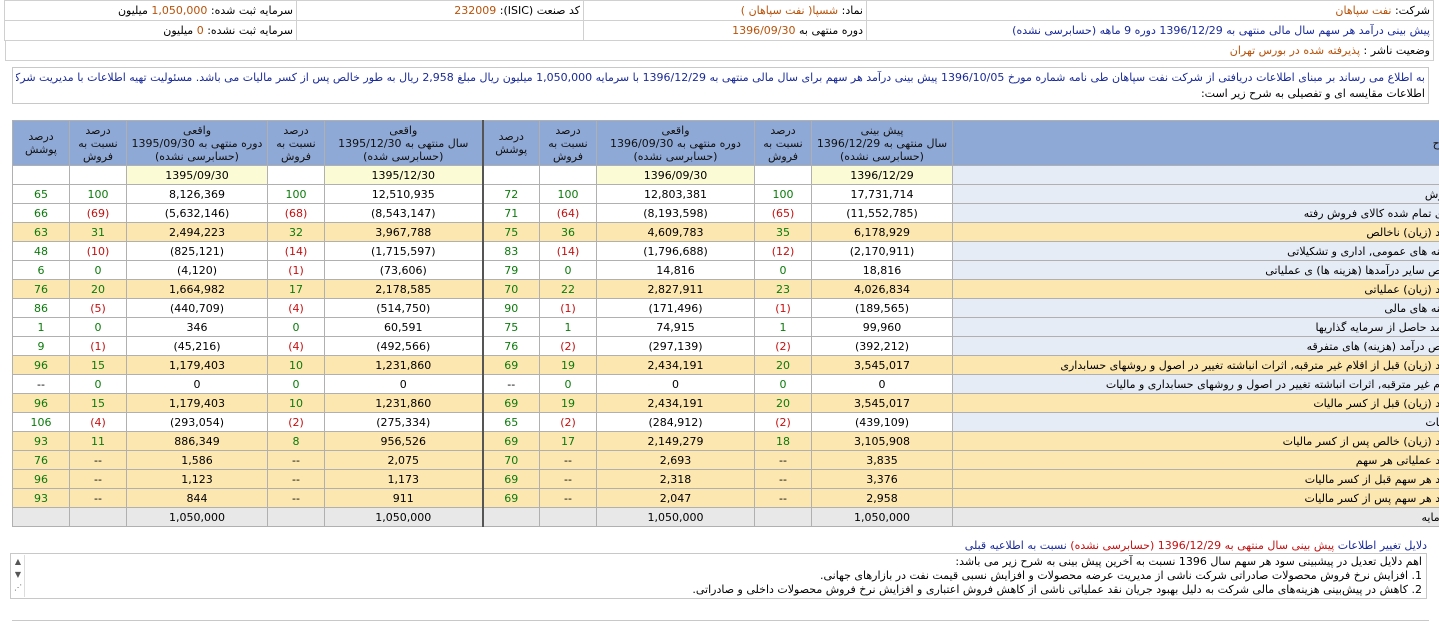 The height and width of the screenshot is (628, 1439). Describe the element at coordinates (882, 403) in the screenshot. I see `forecast-value: 3,545,017` at that location.